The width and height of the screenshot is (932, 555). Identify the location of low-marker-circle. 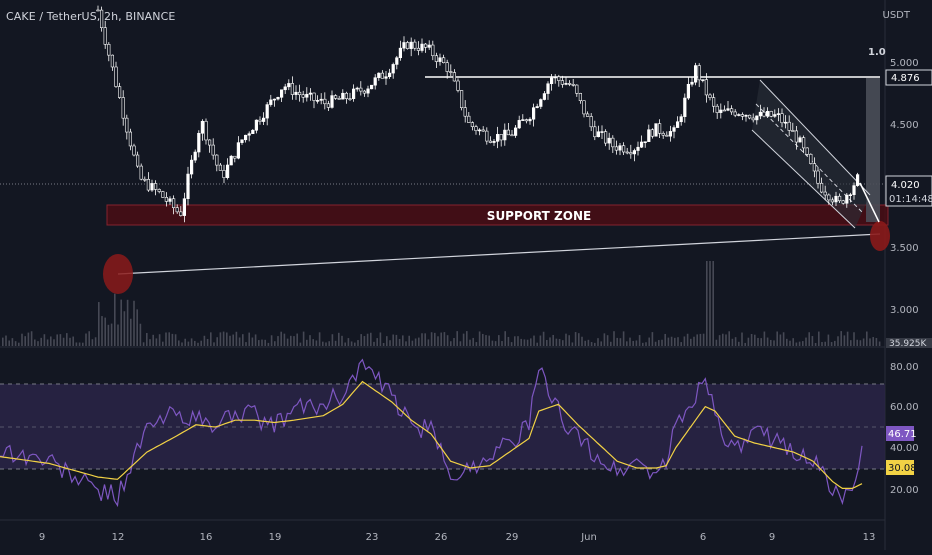
(118, 274).